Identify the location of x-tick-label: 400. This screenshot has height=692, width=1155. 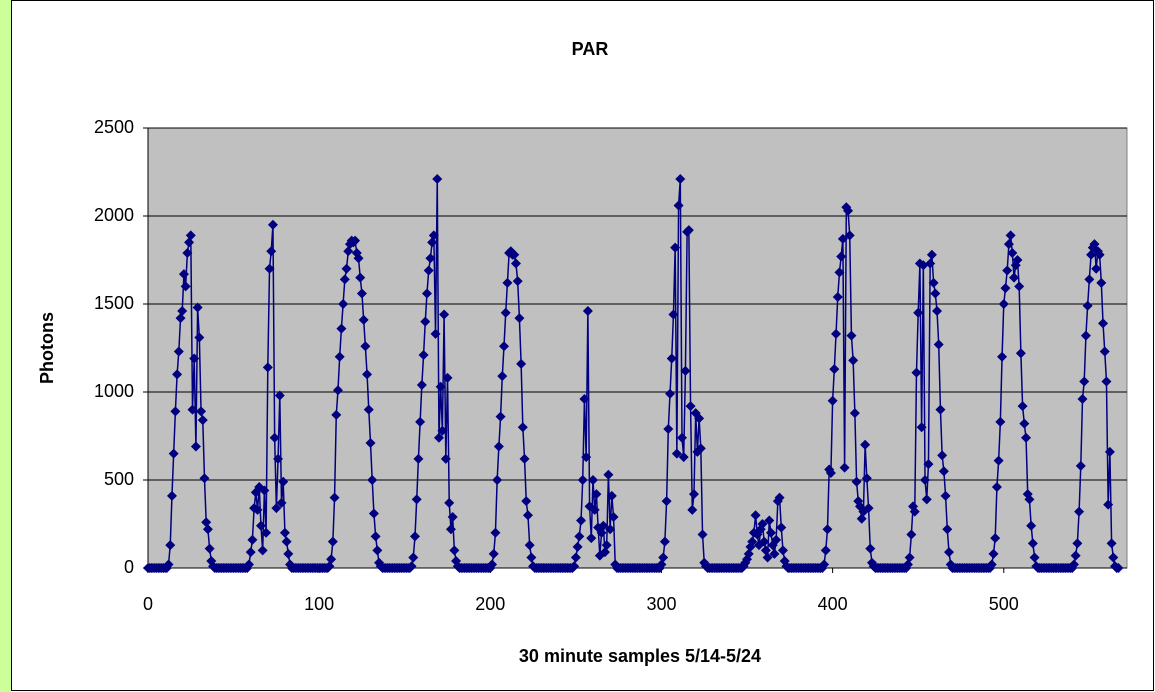
(833, 604).